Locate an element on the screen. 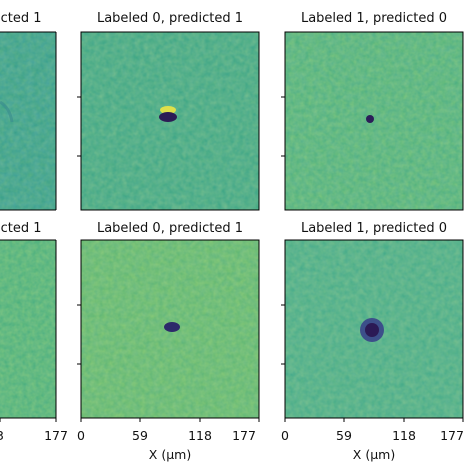  panel-1: icted 1 is located at coordinates (28, 111).